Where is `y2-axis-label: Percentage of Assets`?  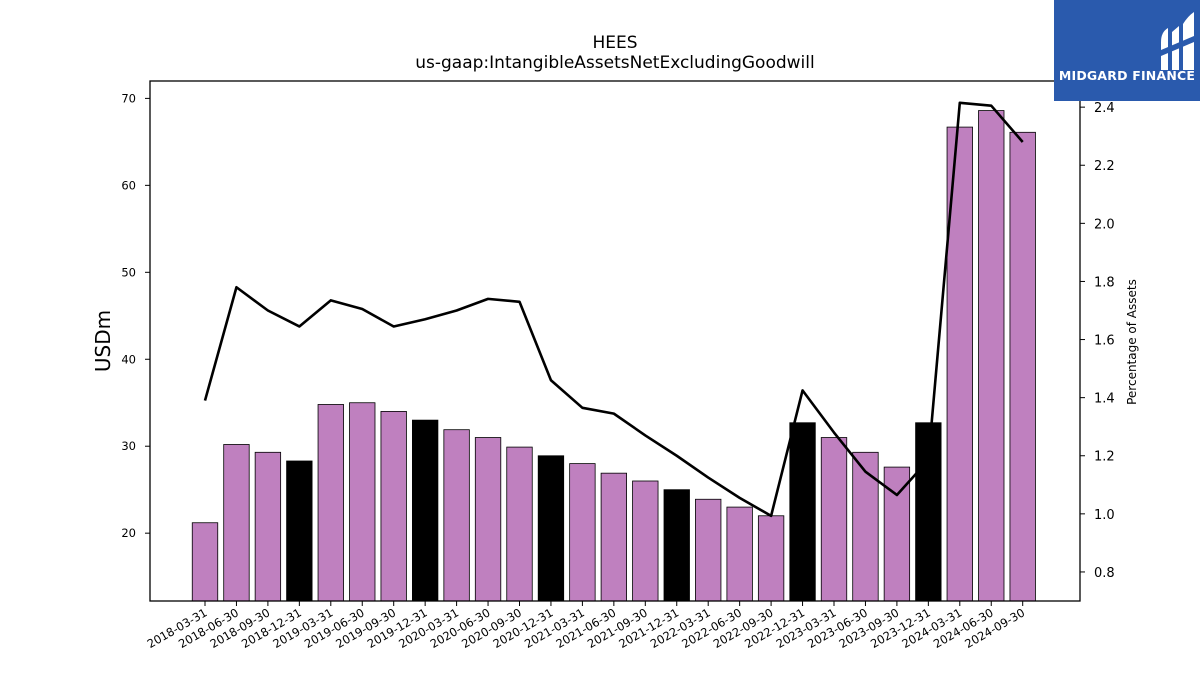 y2-axis-label: Percentage of Assets is located at coordinates (1132, 342).